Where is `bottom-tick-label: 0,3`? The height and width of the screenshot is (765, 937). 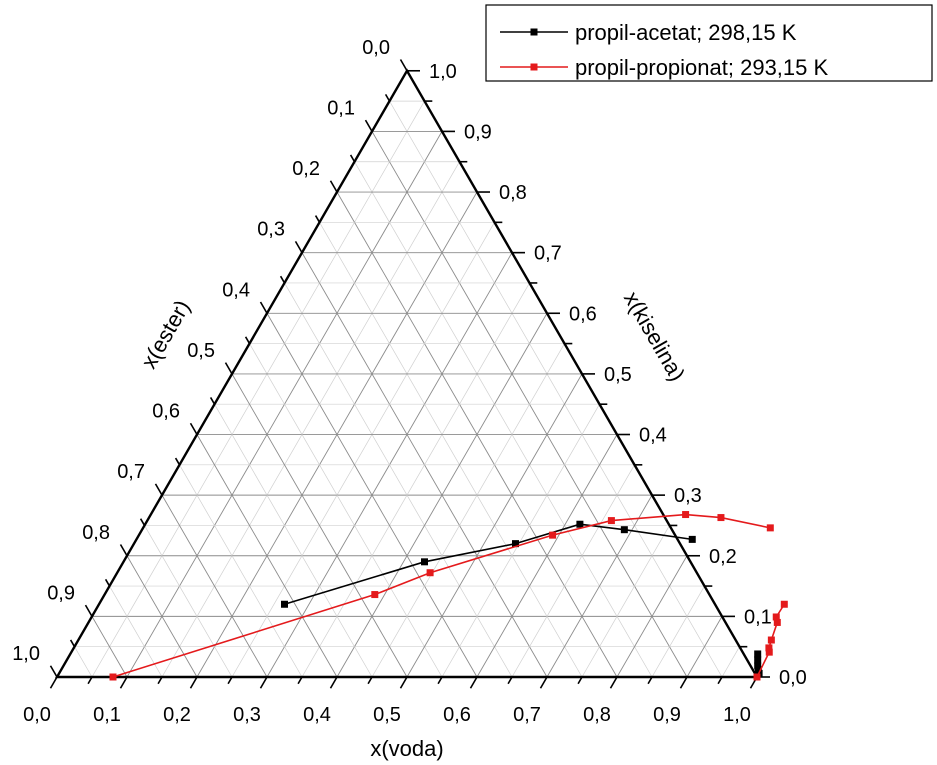
bottom-tick-label: 0,3 is located at coordinates (247, 715).